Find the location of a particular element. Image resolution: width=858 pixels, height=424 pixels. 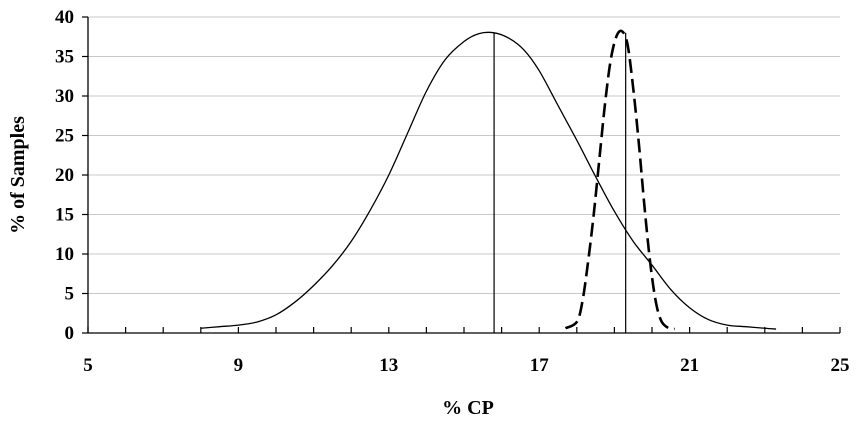

x-tick-label-25: 25 is located at coordinates (840, 365).